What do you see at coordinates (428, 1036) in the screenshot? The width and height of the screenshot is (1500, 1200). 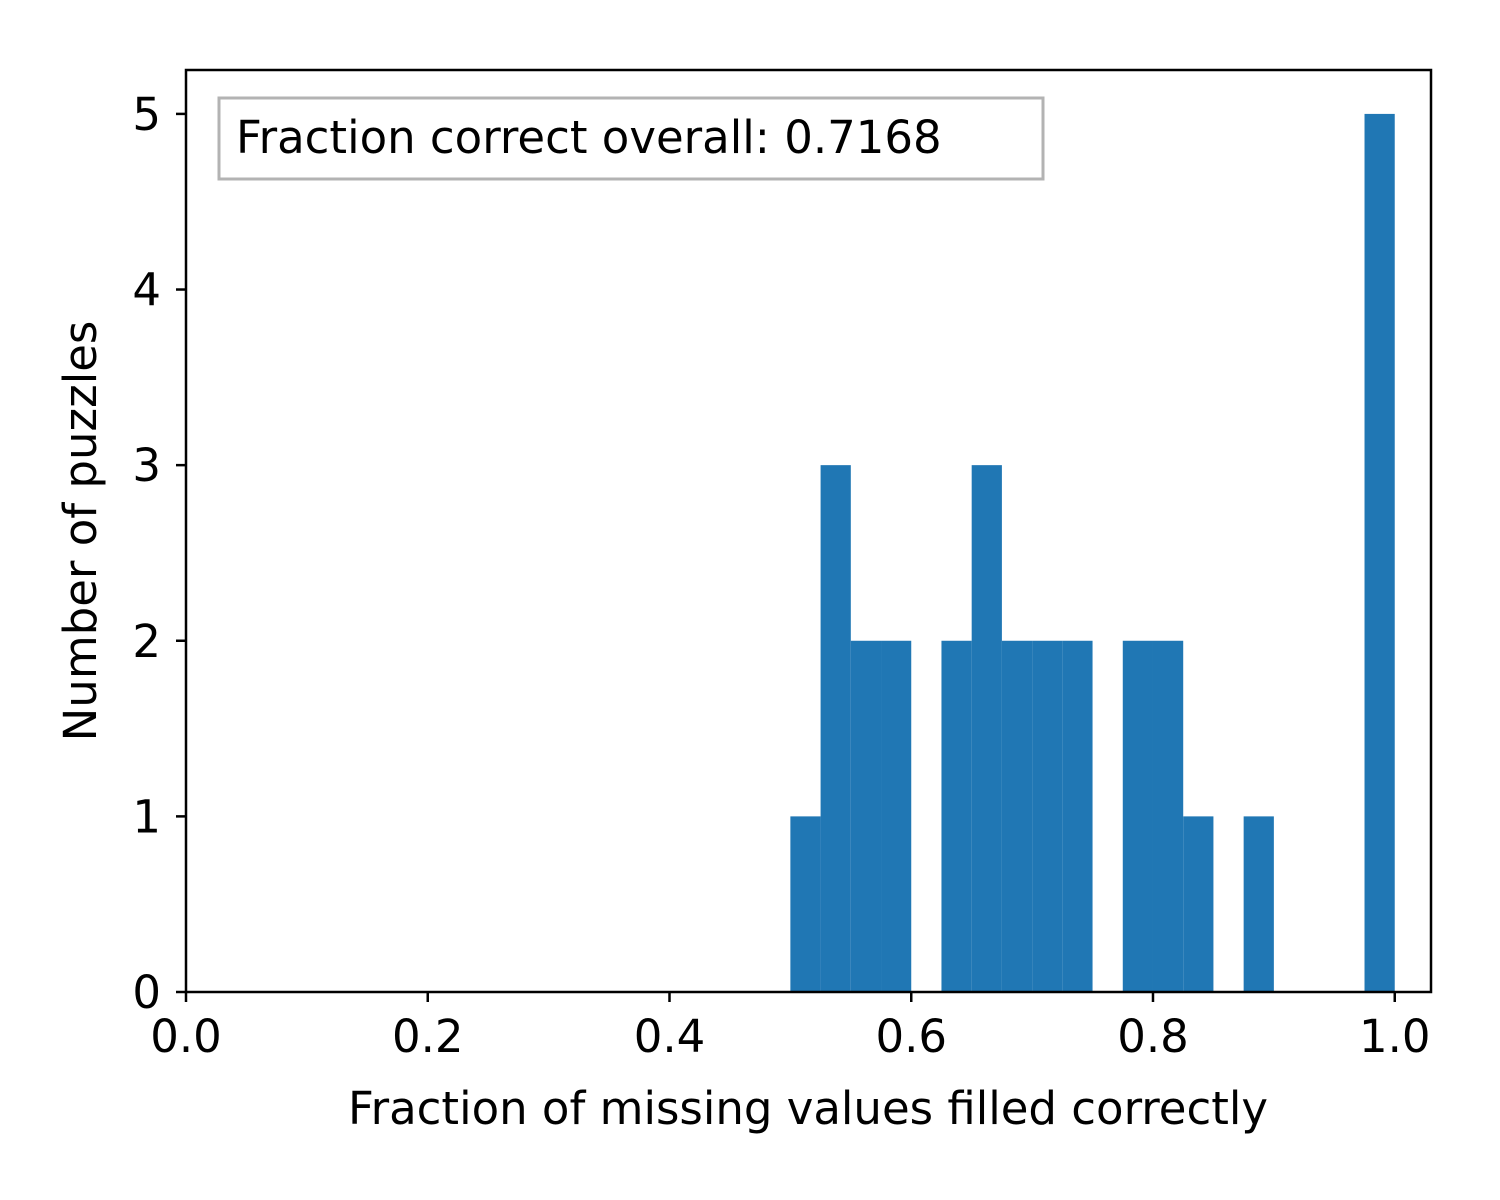 I see `x-tick-label-1: 0.2` at bounding box center [428, 1036].